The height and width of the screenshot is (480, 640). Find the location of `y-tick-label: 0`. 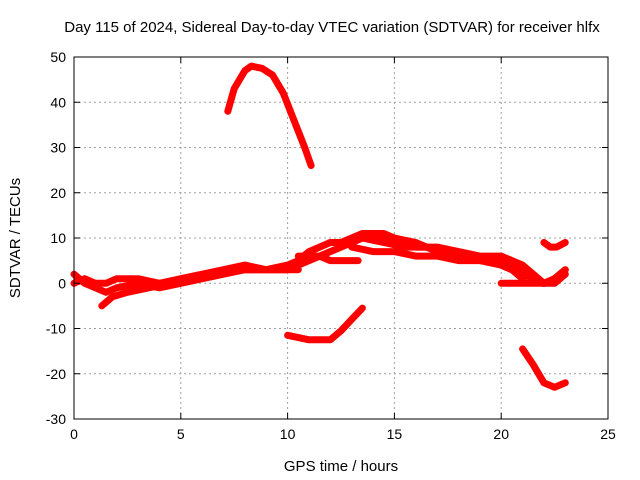

y-tick-label: 0 is located at coordinates (62, 283).